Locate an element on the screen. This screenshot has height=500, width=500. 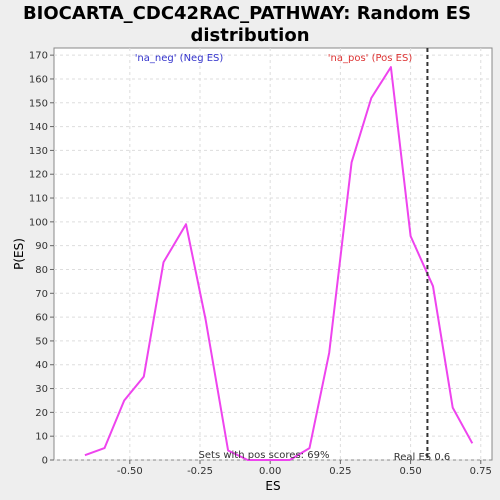
x-tick-label: 0.00 is located at coordinates (270, 471).